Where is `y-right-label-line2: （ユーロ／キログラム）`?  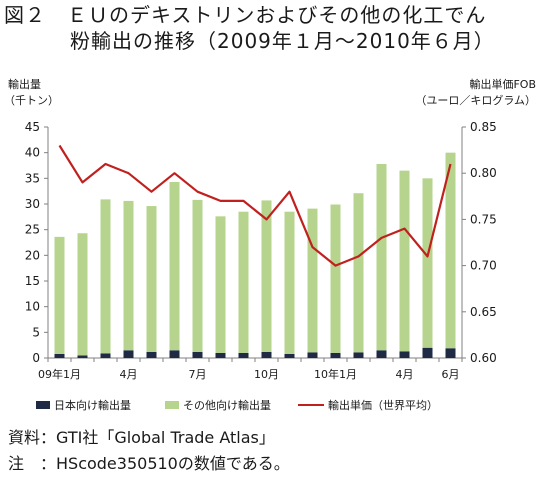
y-right-label-line2: （ユーロ／キログラム） is located at coordinates (475, 100).